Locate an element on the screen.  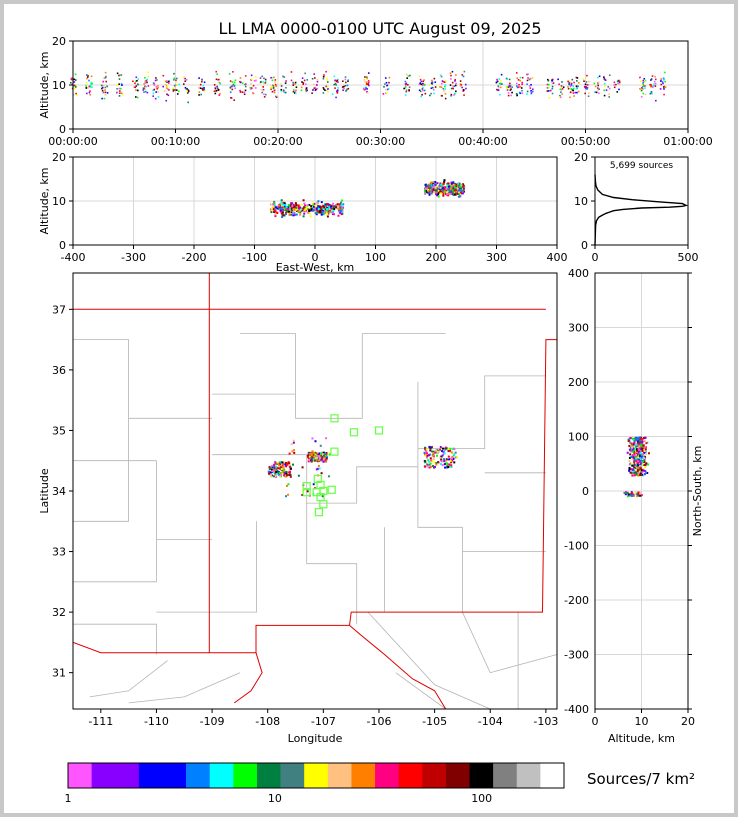
x-tick-label: -103 is located at coordinates (545, 721).